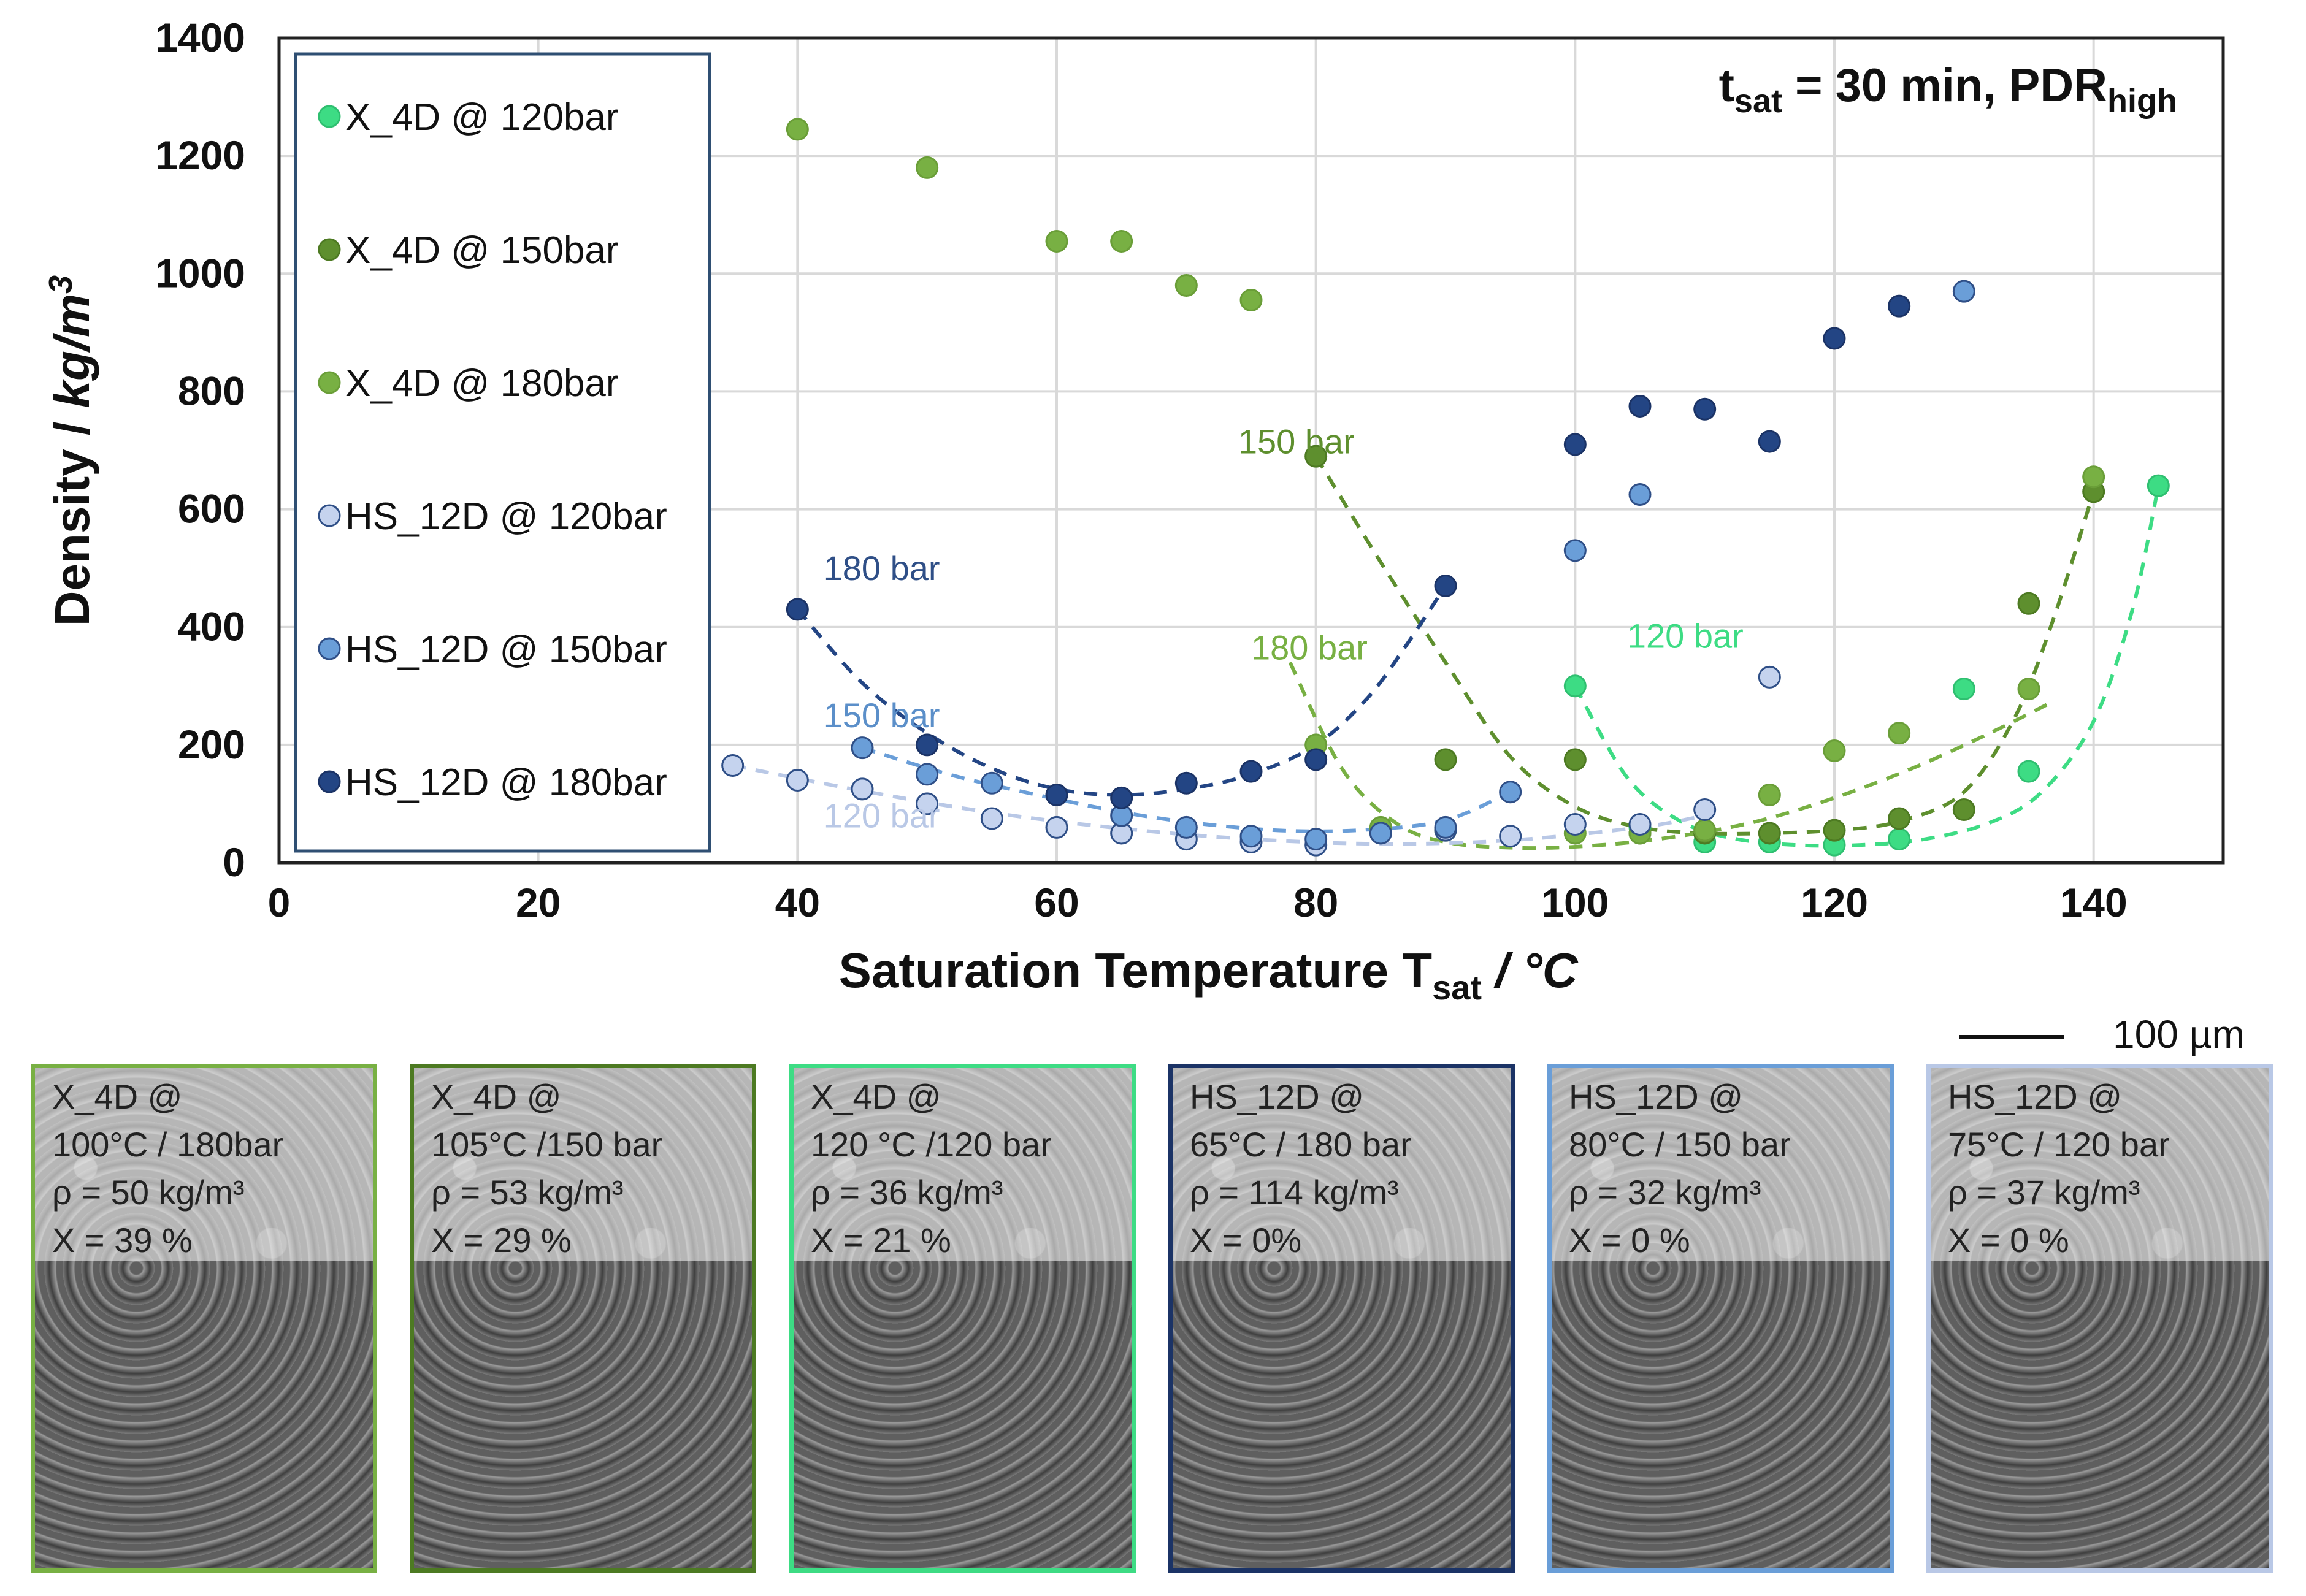 The image size is (2306, 1596). What do you see at coordinates (200, 155) in the screenshot?
I see `y-tick-label: 1200` at bounding box center [200, 155].